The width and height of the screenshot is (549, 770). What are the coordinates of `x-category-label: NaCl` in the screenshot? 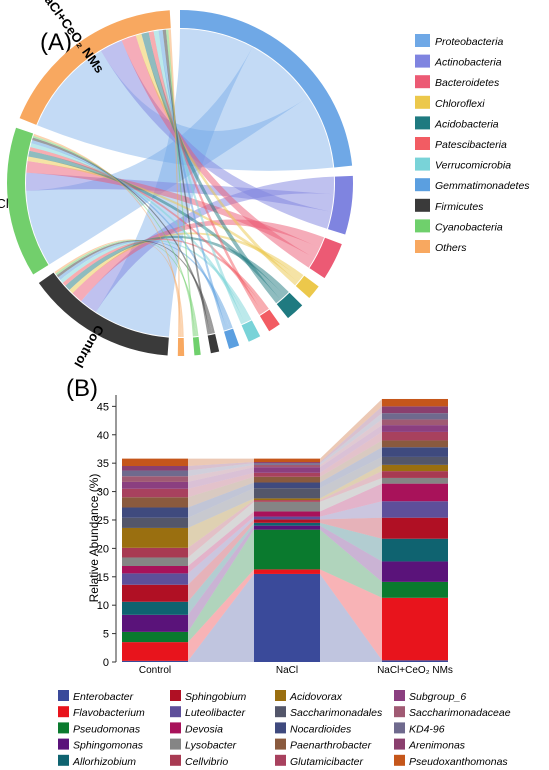 It's located at (287, 670).